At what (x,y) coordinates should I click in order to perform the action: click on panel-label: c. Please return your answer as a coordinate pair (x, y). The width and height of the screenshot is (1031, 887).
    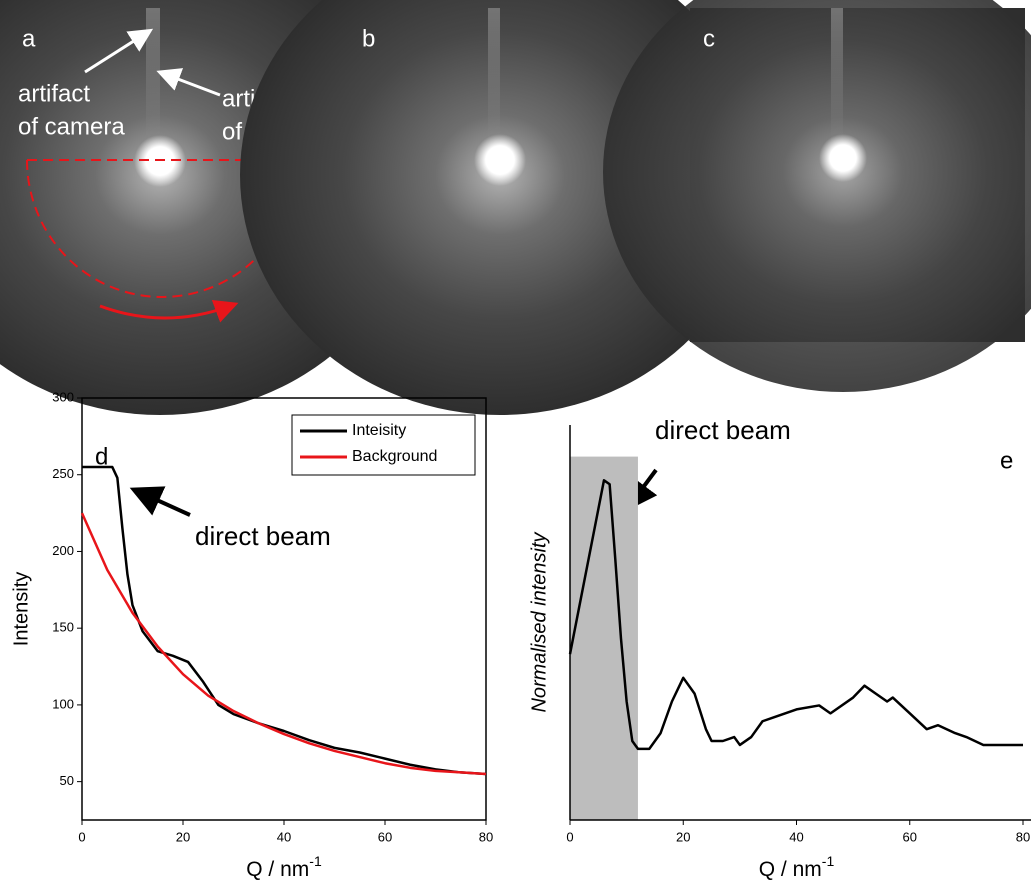
    Looking at the image, I should click on (709, 38).